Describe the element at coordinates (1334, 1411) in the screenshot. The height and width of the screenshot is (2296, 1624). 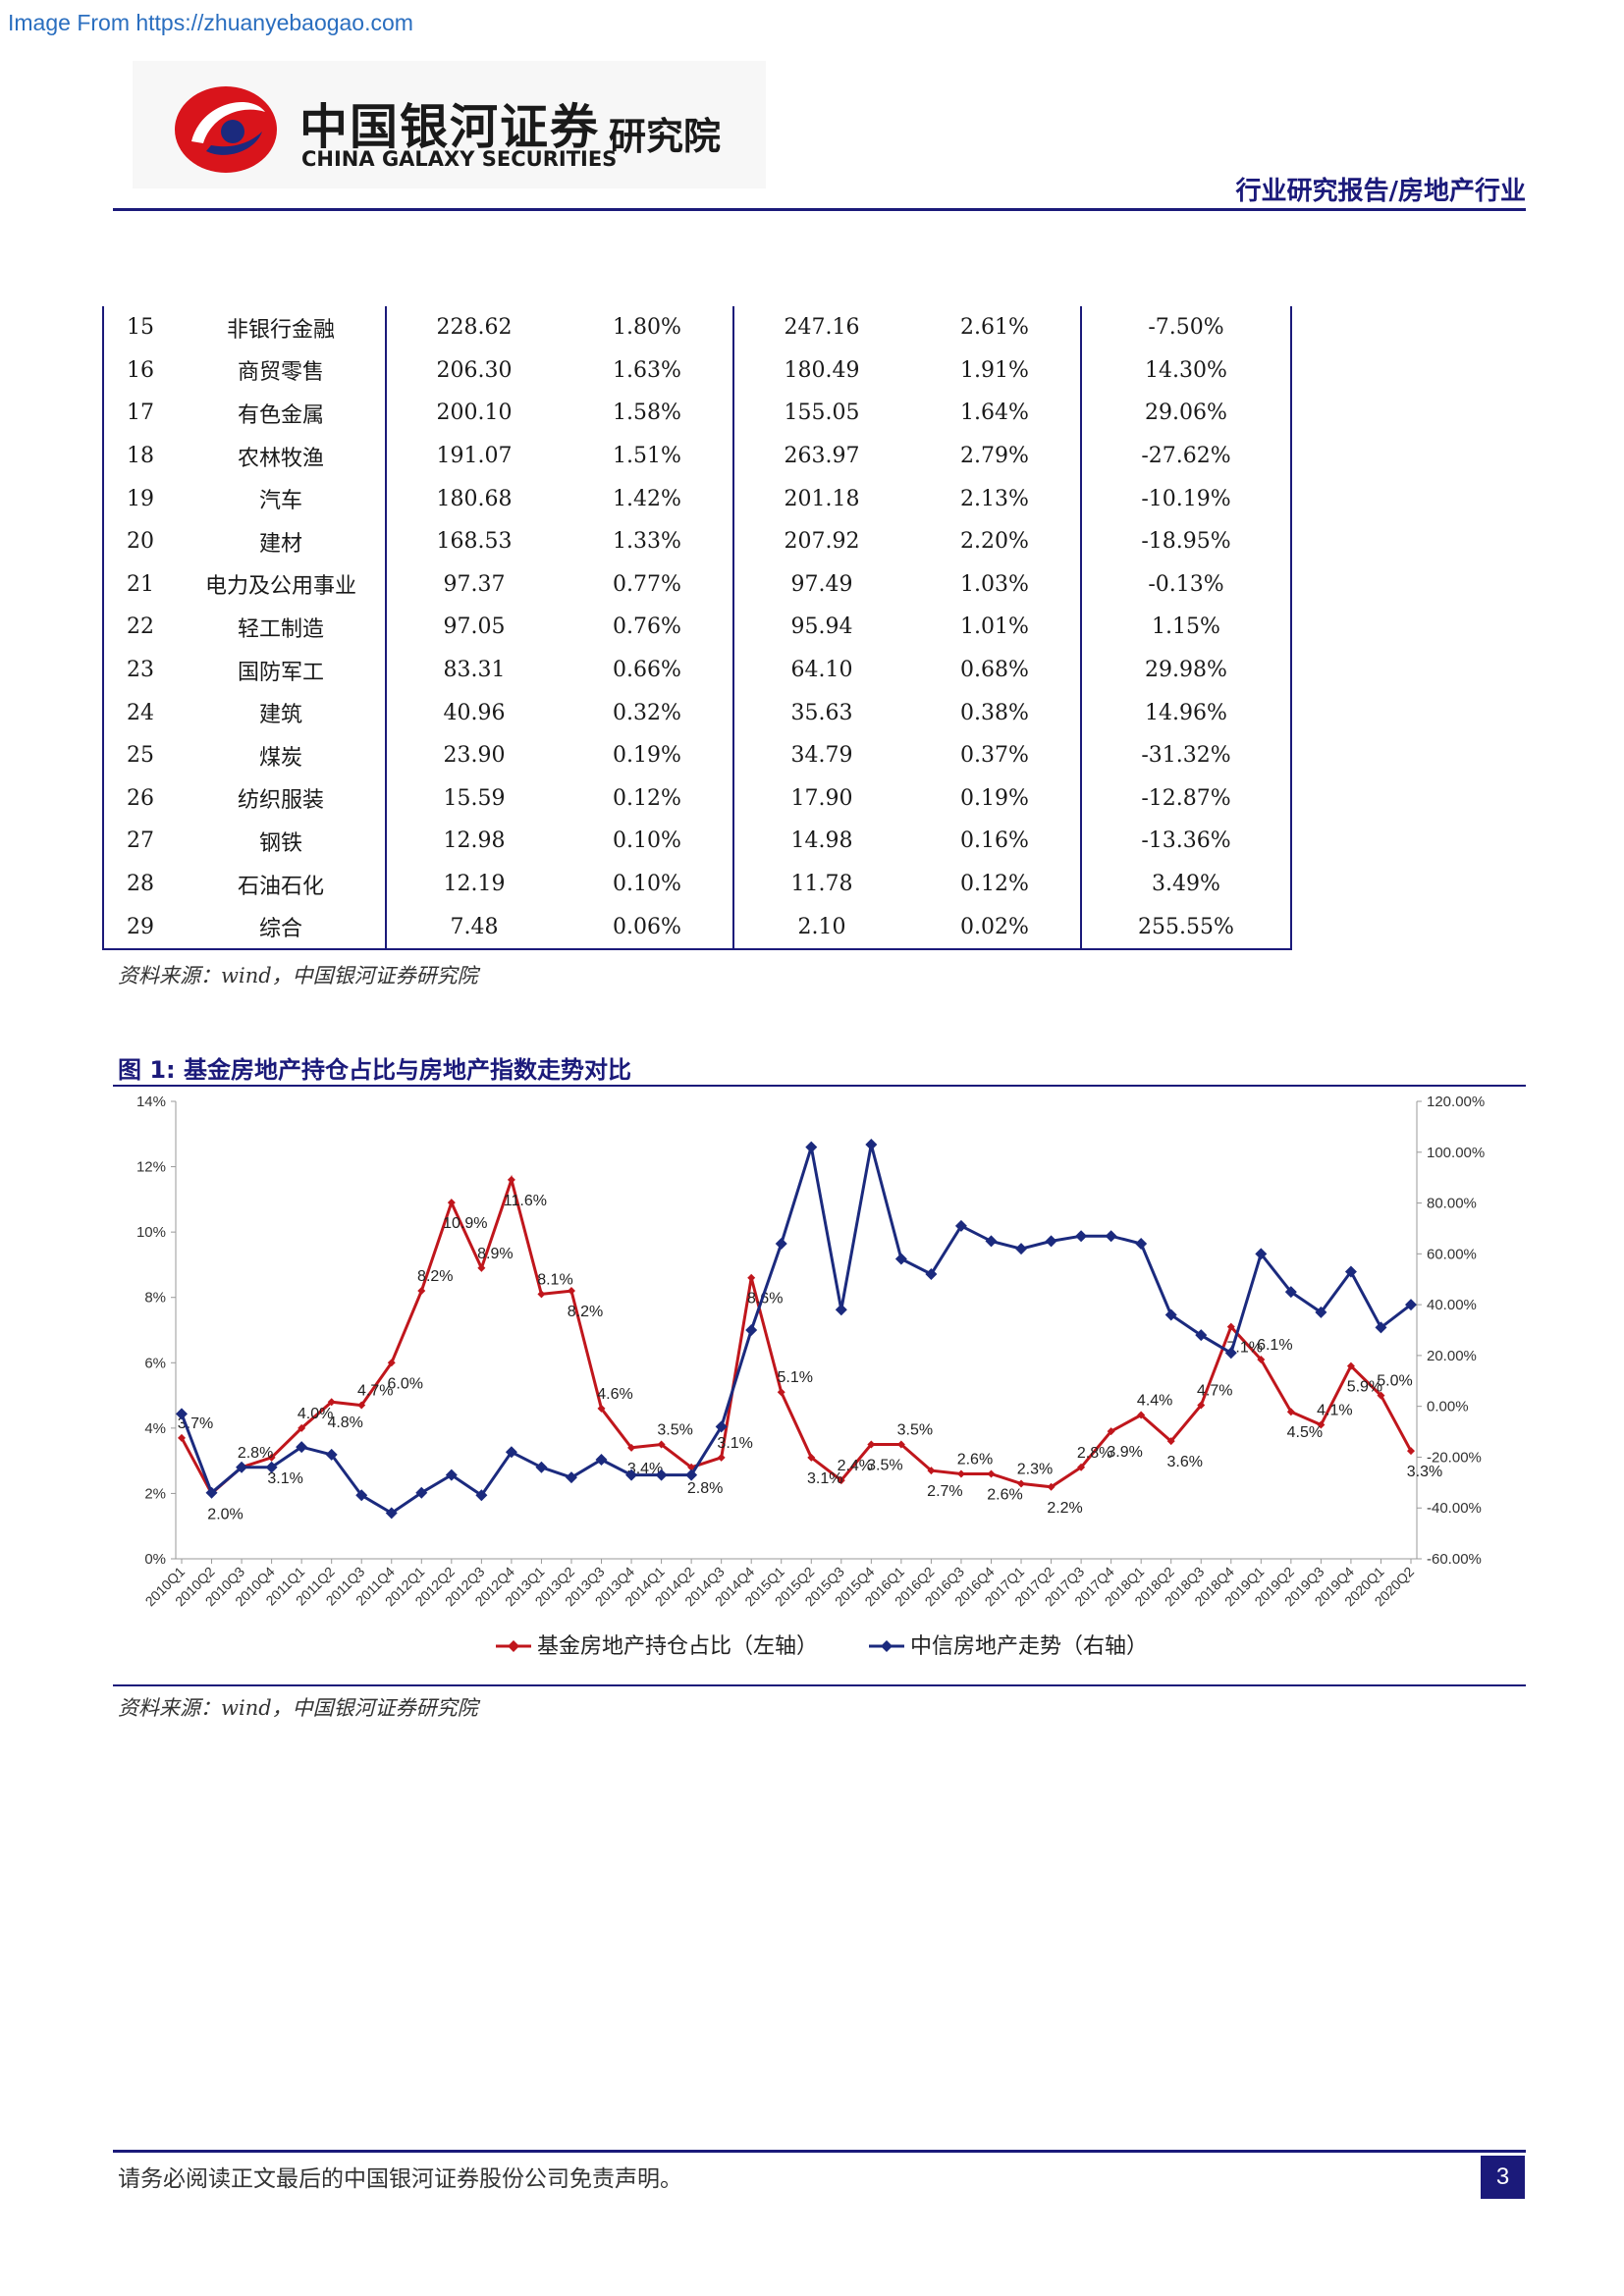
I see `data-label: 4.1%` at that location.